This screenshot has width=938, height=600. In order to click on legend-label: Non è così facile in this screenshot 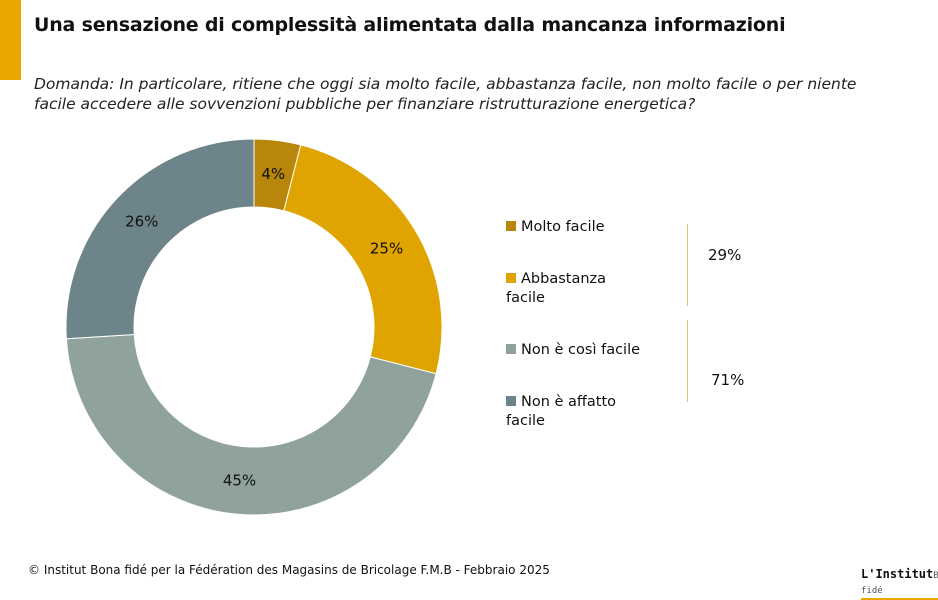, I will do `click(581, 350)`.